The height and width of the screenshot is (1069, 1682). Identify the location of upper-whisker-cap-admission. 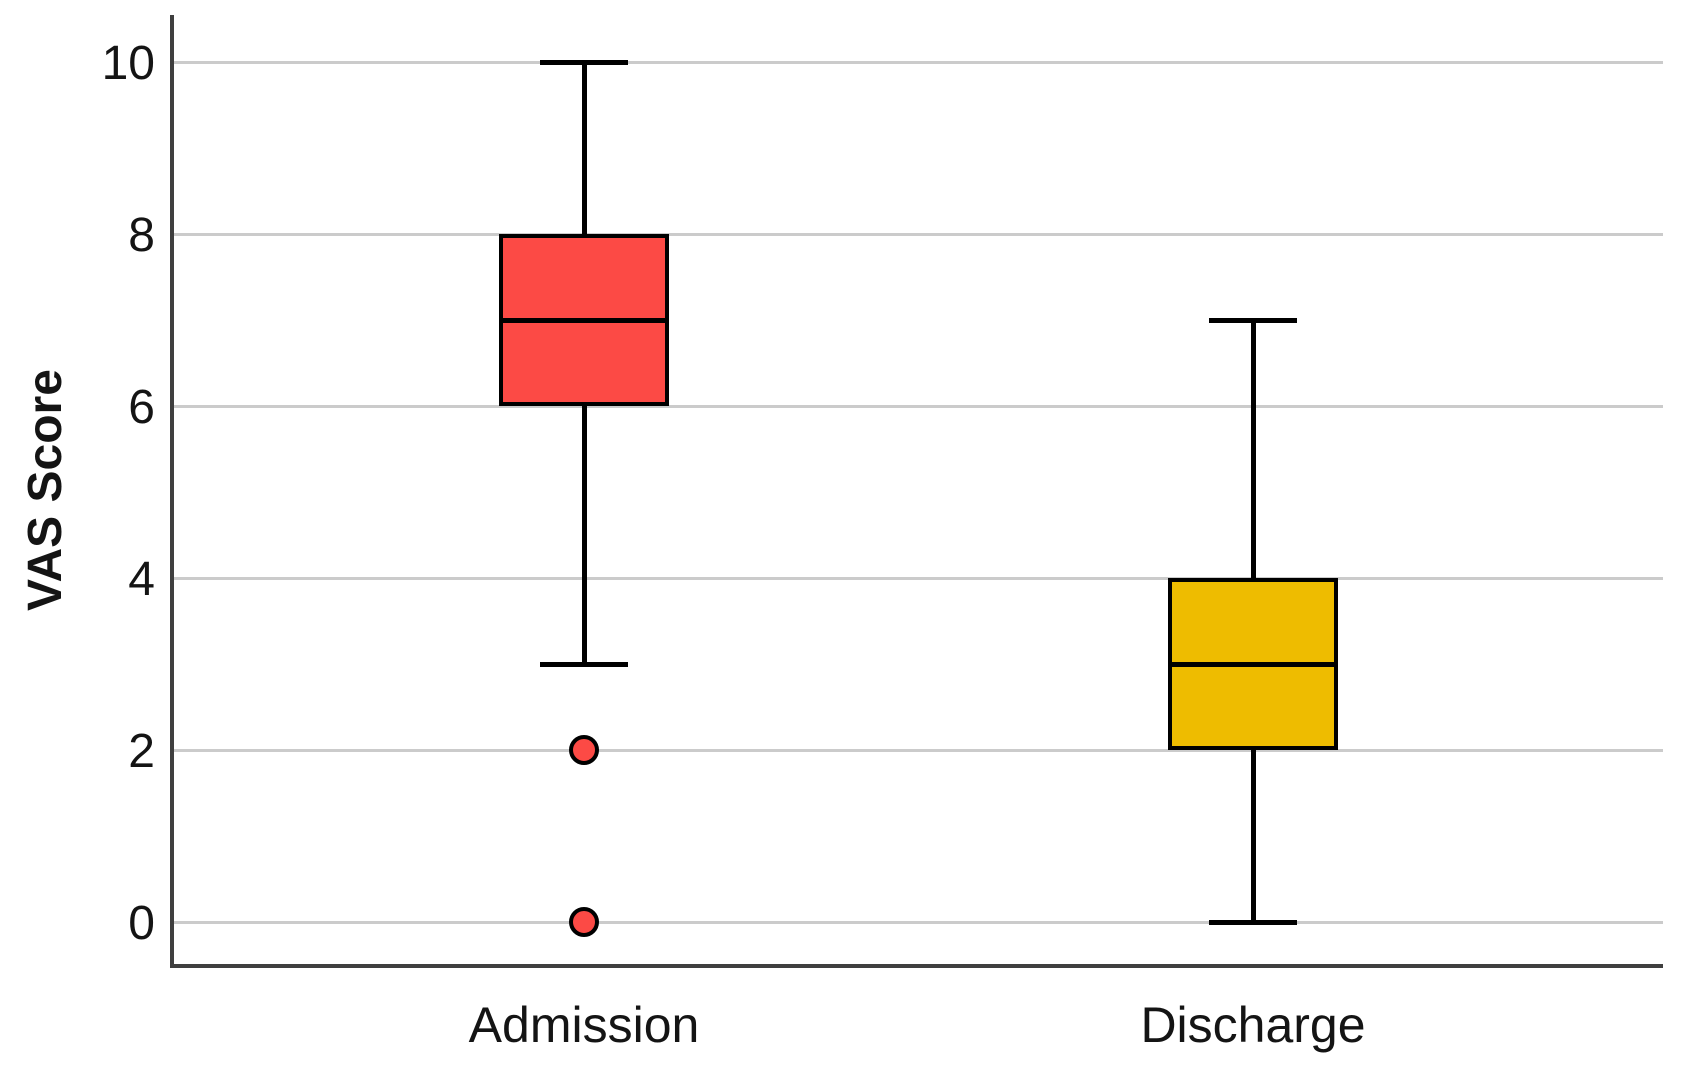
(584, 62).